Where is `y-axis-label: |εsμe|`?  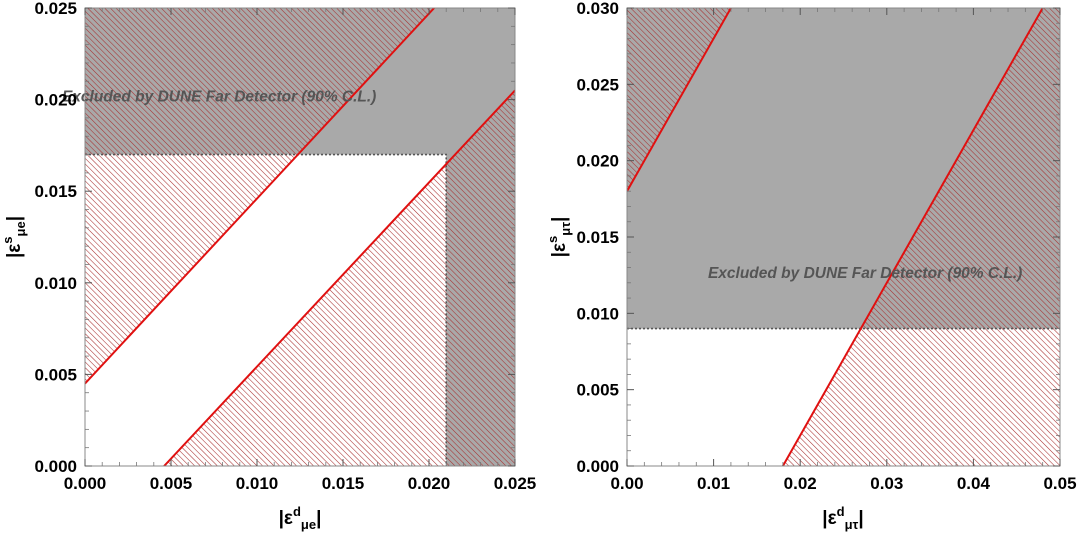 y-axis-label: |εsμe| is located at coordinates (14, 237).